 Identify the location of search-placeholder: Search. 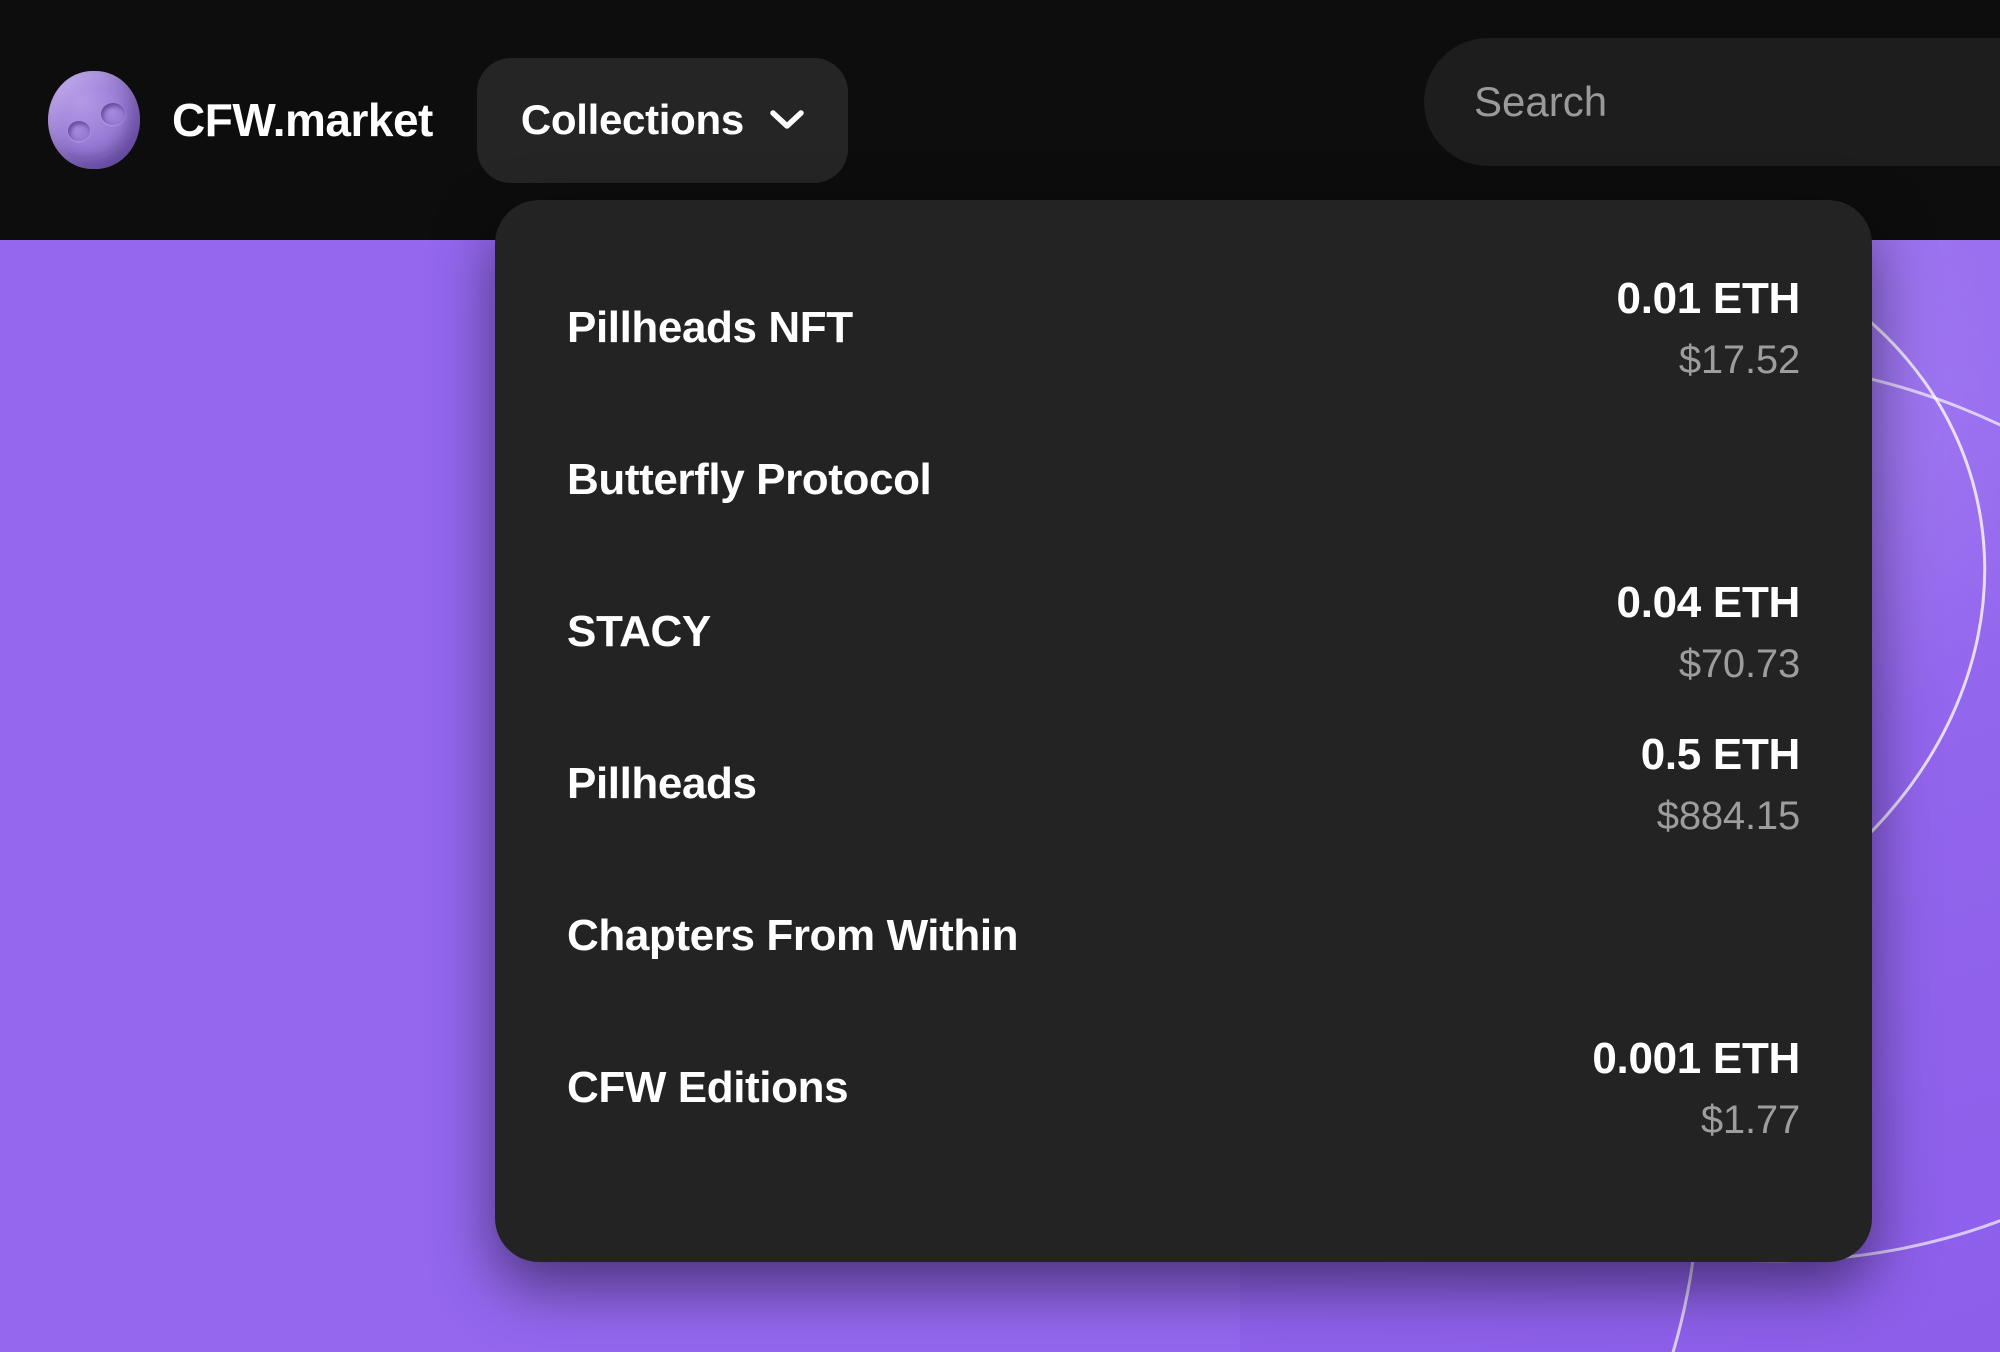
(1541, 101).